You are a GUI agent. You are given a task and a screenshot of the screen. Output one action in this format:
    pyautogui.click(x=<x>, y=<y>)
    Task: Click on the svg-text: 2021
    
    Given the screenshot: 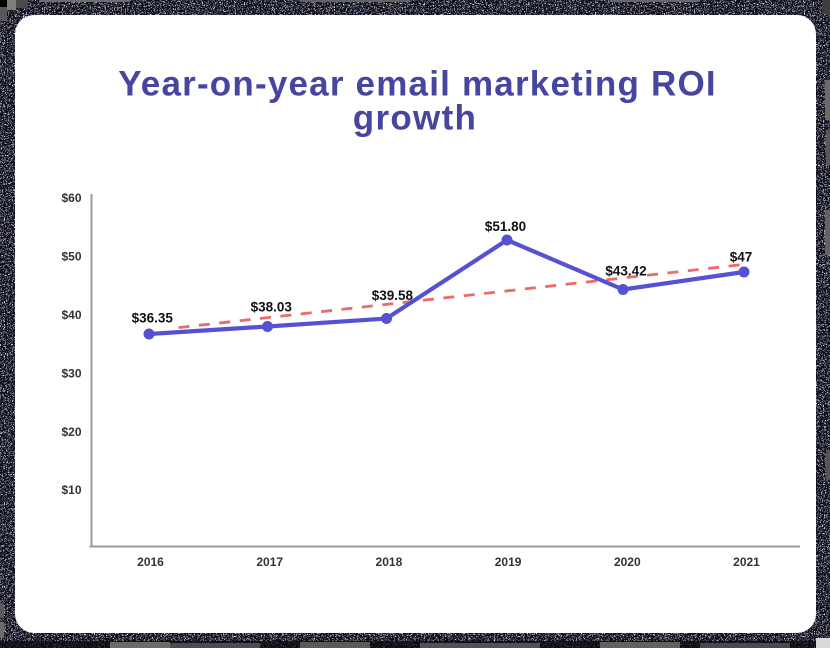 What is the action you would take?
    pyautogui.click(x=746, y=562)
    